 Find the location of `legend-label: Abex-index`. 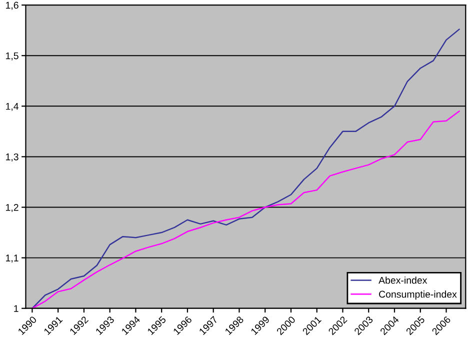

legend-label: Abex-index is located at coordinates (403, 280).